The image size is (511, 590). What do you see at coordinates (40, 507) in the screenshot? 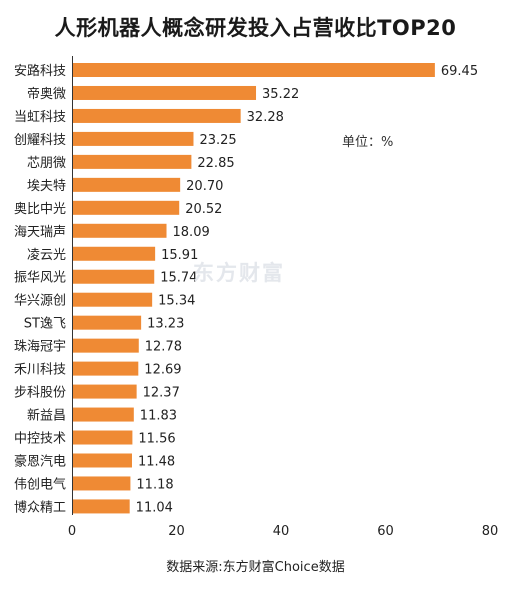
I see `category-label: 博众精工` at bounding box center [40, 507].